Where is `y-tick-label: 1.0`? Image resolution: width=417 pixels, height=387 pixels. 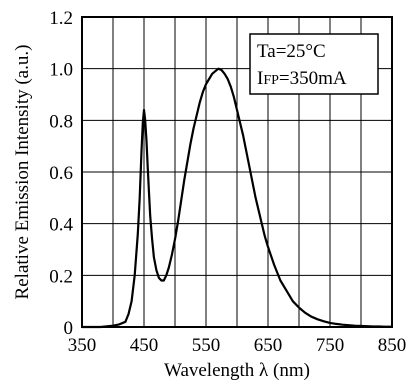
y-tick-label: 1.0 is located at coordinates (61, 70).